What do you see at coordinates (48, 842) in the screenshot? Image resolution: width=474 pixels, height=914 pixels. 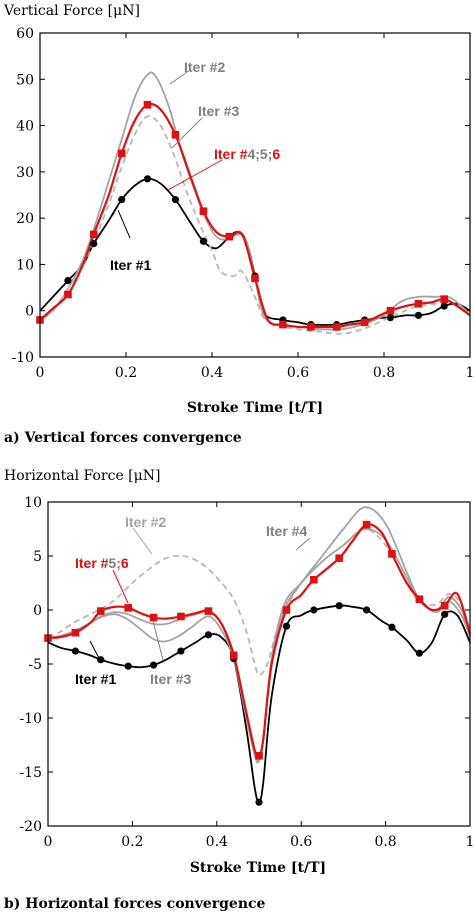 I see `horizontal-x-tick-label: 0` at bounding box center [48, 842].